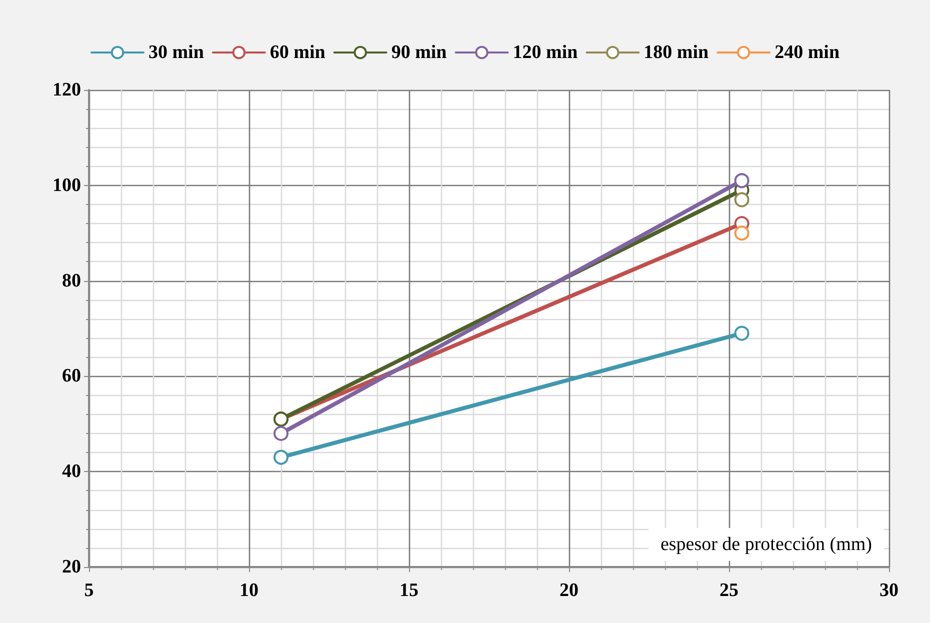  Describe the element at coordinates (71, 567) in the screenshot. I see `y-tick-label: 20` at that location.